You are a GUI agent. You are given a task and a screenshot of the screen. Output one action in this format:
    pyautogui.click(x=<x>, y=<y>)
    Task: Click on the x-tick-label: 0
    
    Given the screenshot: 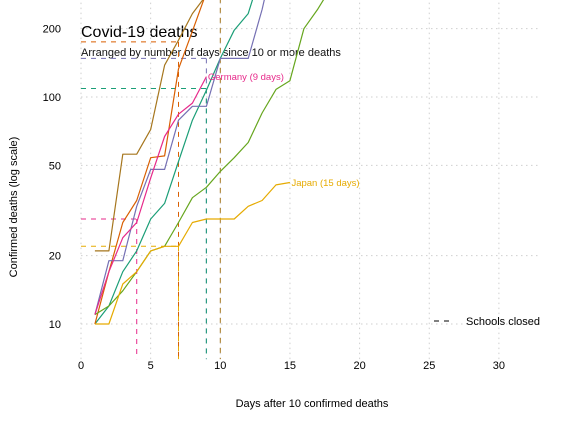 What is the action you would take?
    pyautogui.click(x=81, y=366)
    